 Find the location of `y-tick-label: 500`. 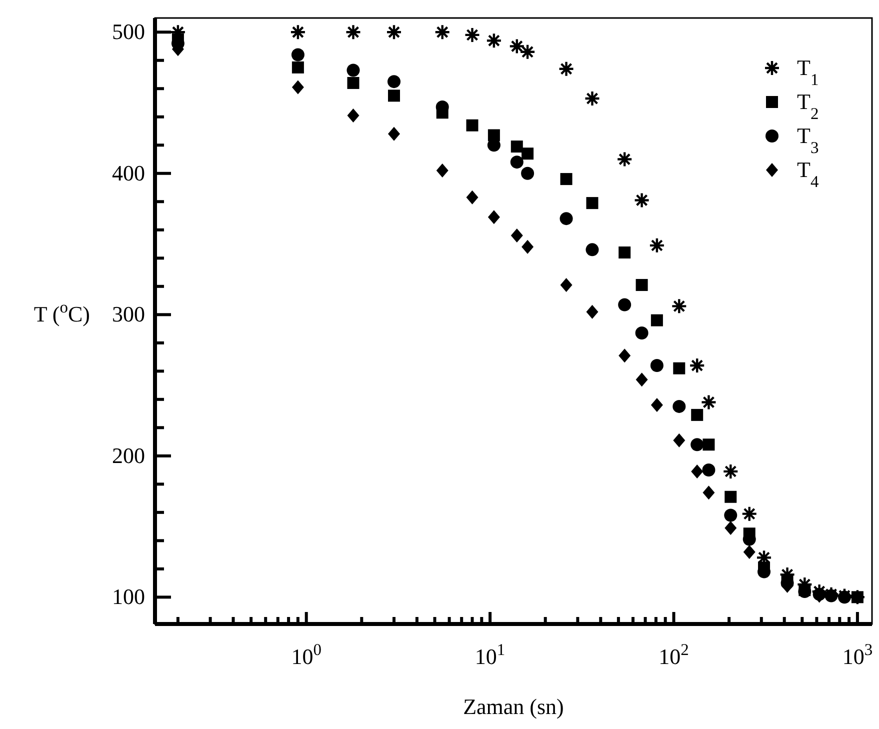

y-tick-label: 500 is located at coordinates (128, 31).